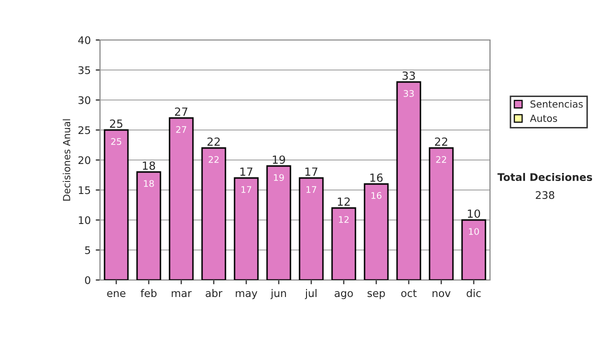 This screenshot has height=340, width=600. I want to click on x-tick-label: nov, so click(441, 294).